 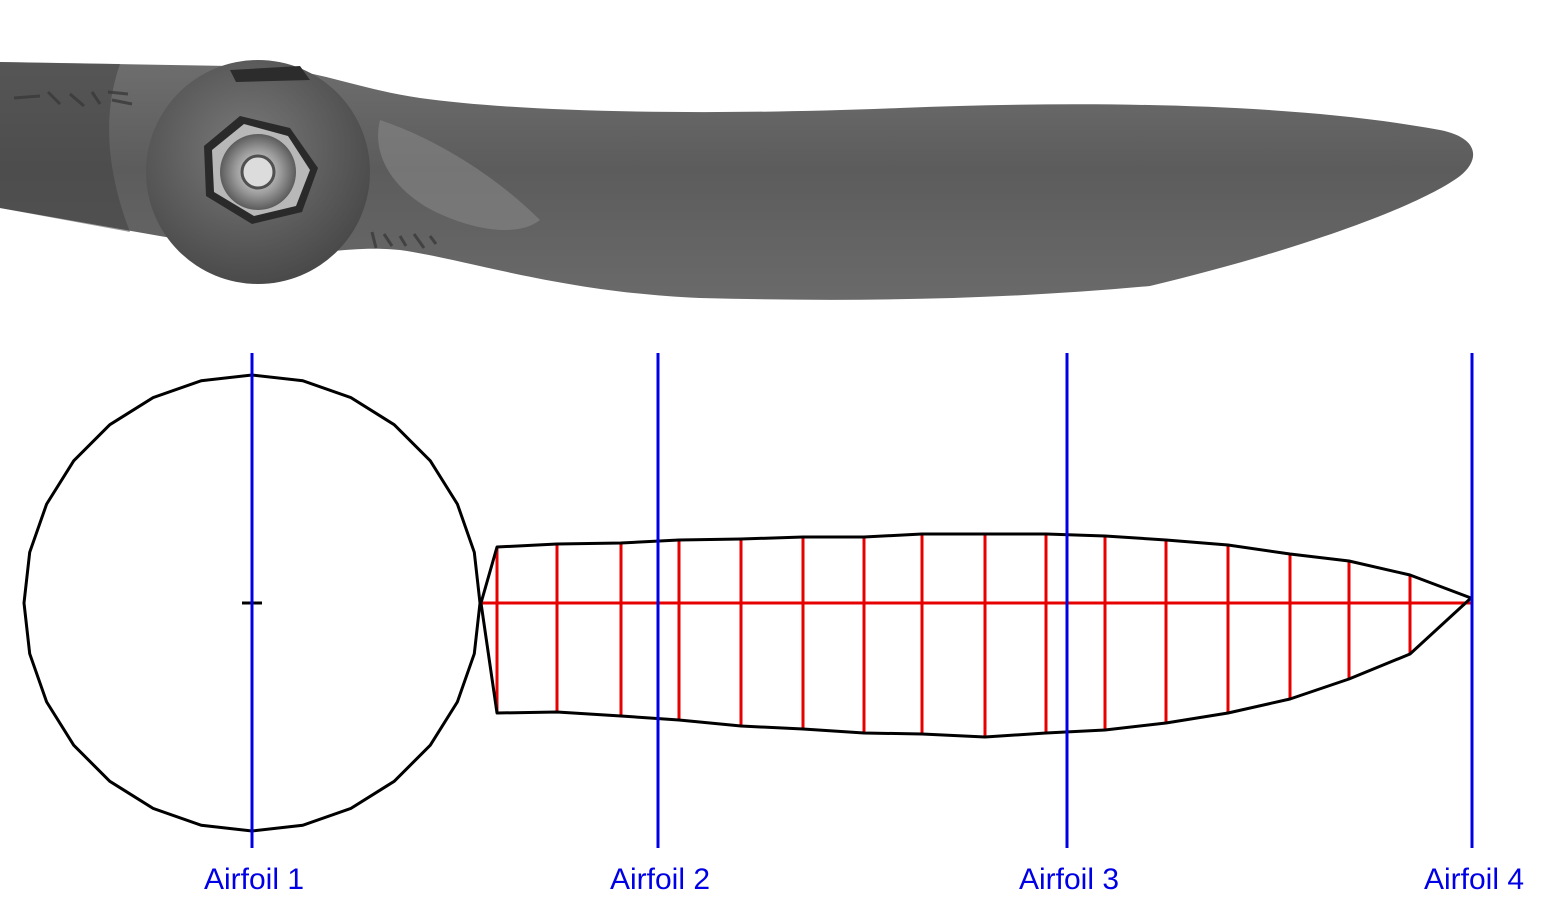 I want to click on shaft-bore, so click(x=258, y=172).